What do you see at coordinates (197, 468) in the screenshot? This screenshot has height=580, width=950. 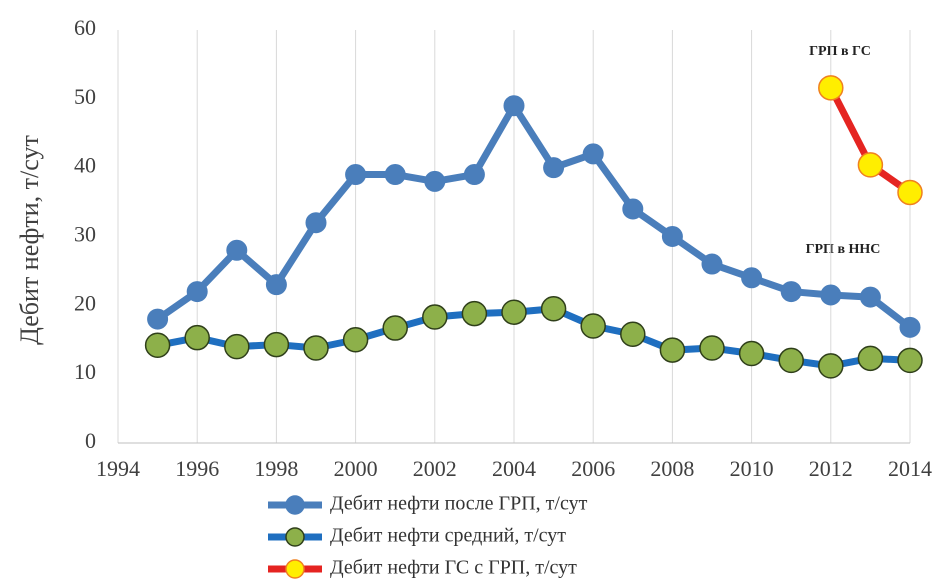 I see `x-tick-label: 1996` at bounding box center [197, 468].